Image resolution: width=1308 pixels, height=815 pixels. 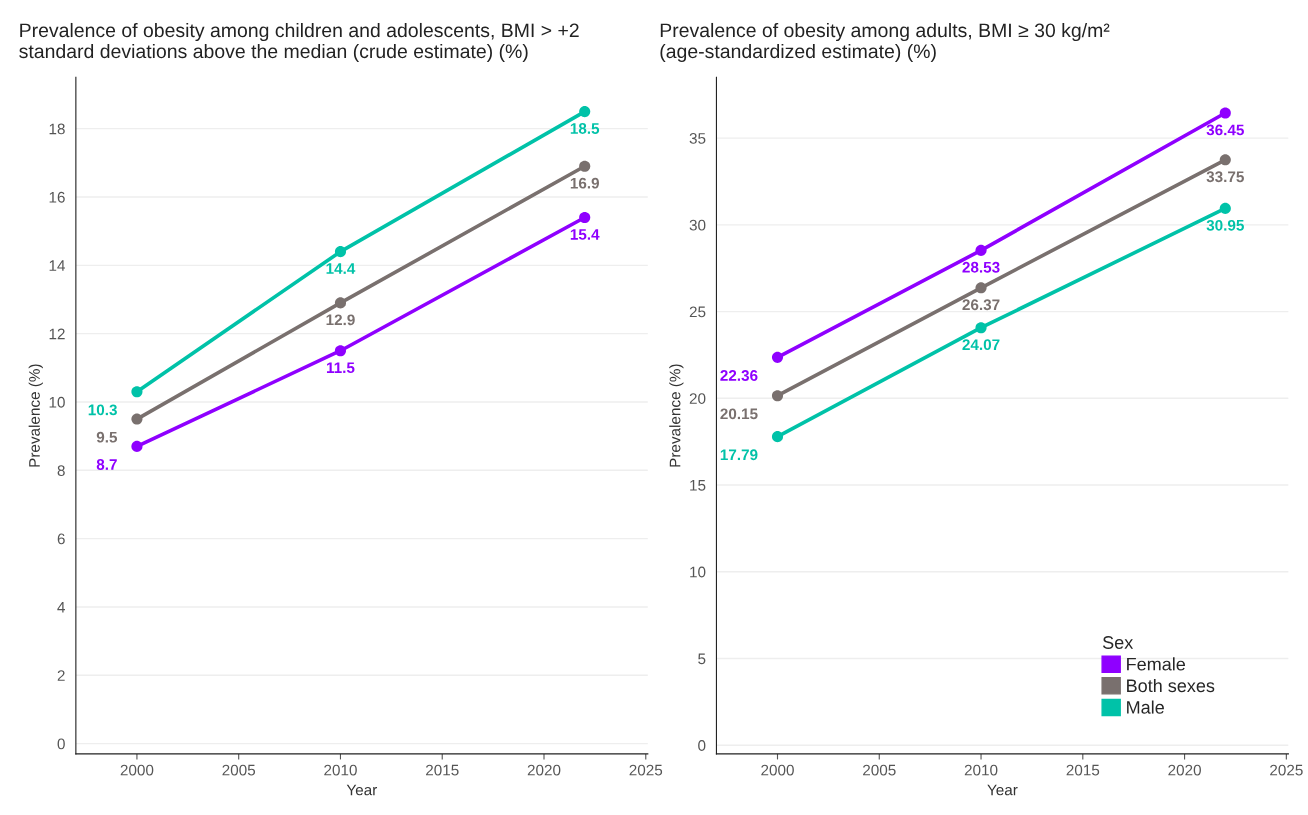 What do you see at coordinates (57, 197) in the screenshot?
I see `y-tick-label: 16` at bounding box center [57, 197].